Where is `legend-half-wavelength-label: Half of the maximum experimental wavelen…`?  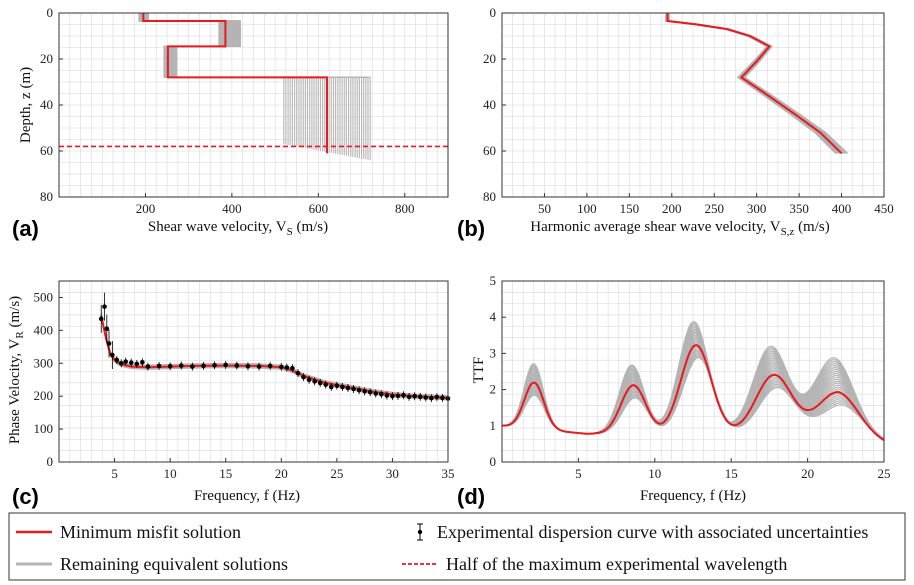 legend-half-wavelength-label: Half of the maximum experimental wavelen… is located at coordinates (616, 564).